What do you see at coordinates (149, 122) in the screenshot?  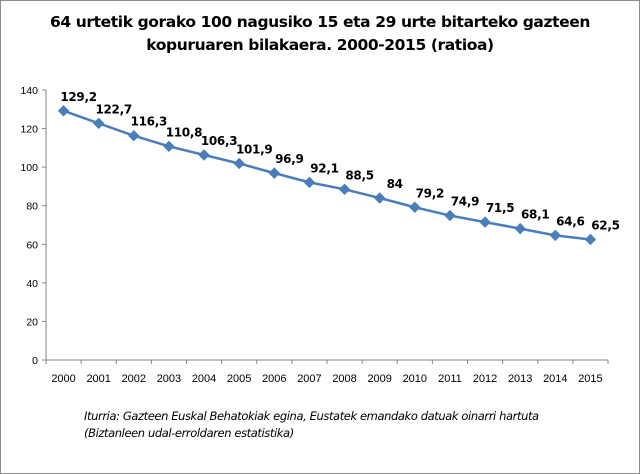 I see `data-label: 116,3` at bounding box center [149, 122].